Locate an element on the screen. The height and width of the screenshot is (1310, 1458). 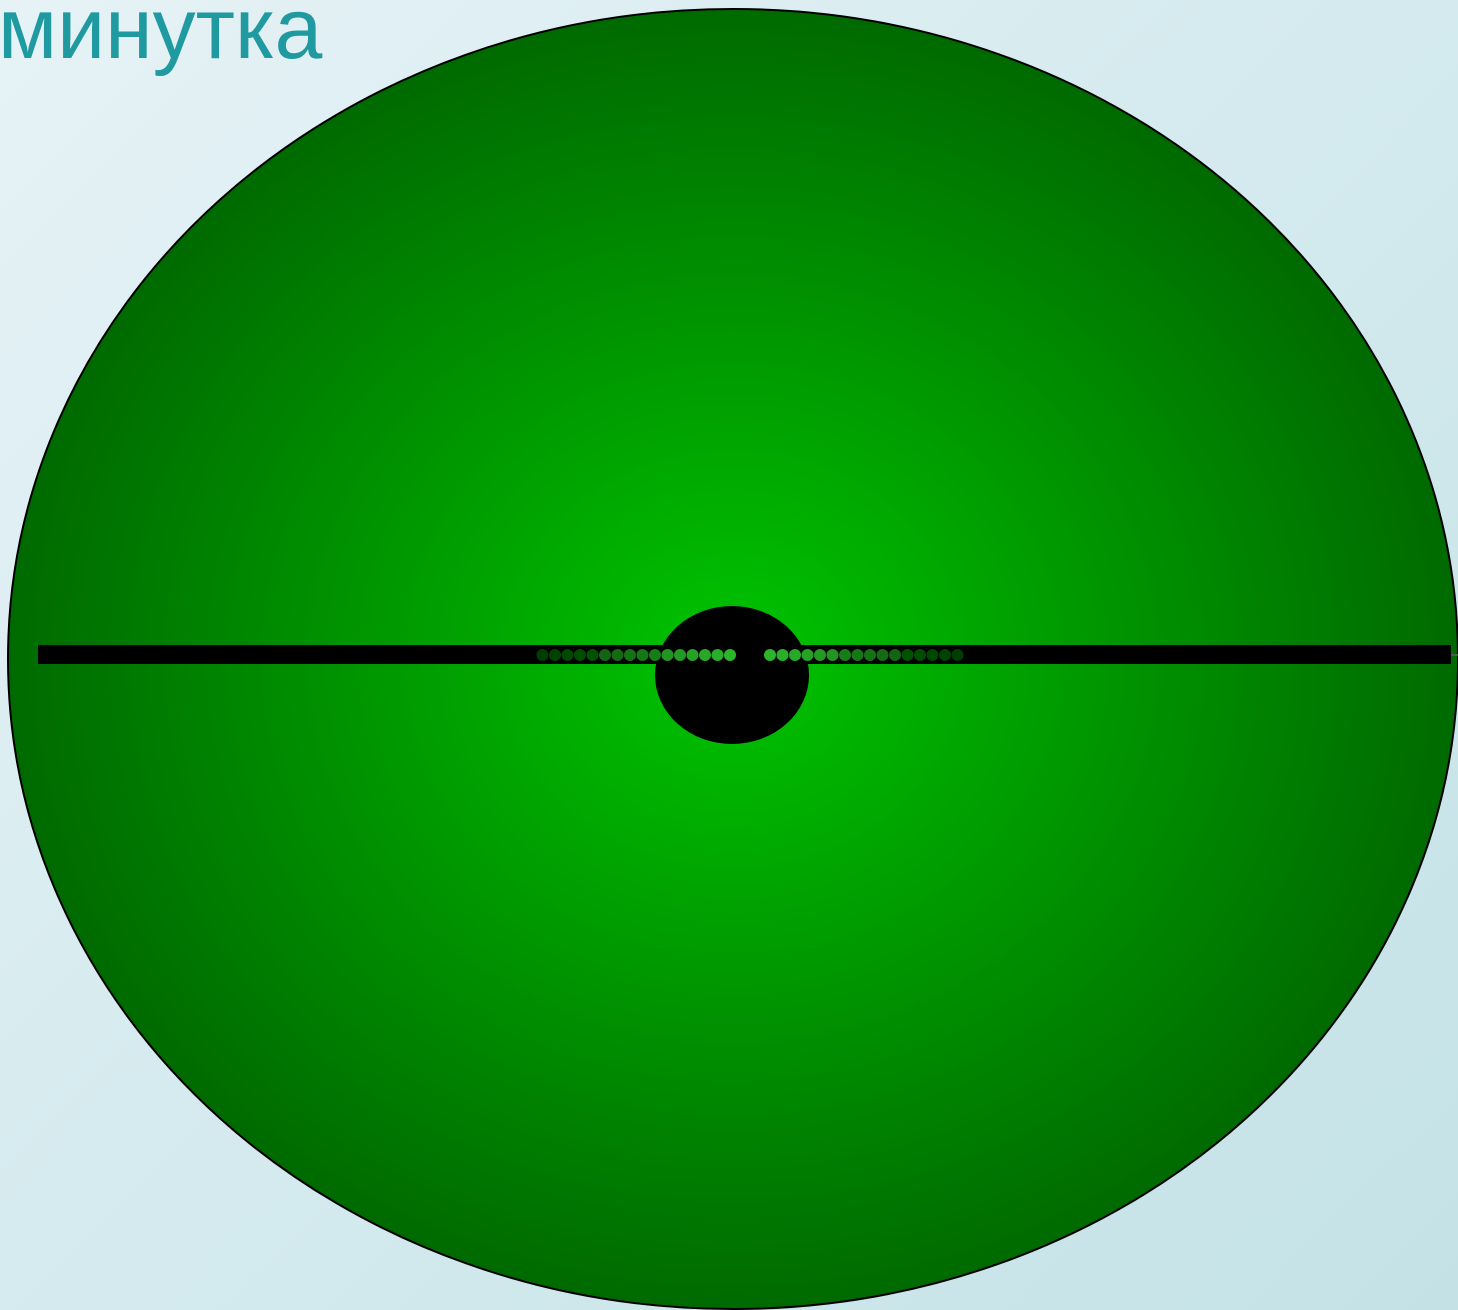
center-hub is located at coordinates (732, 675).